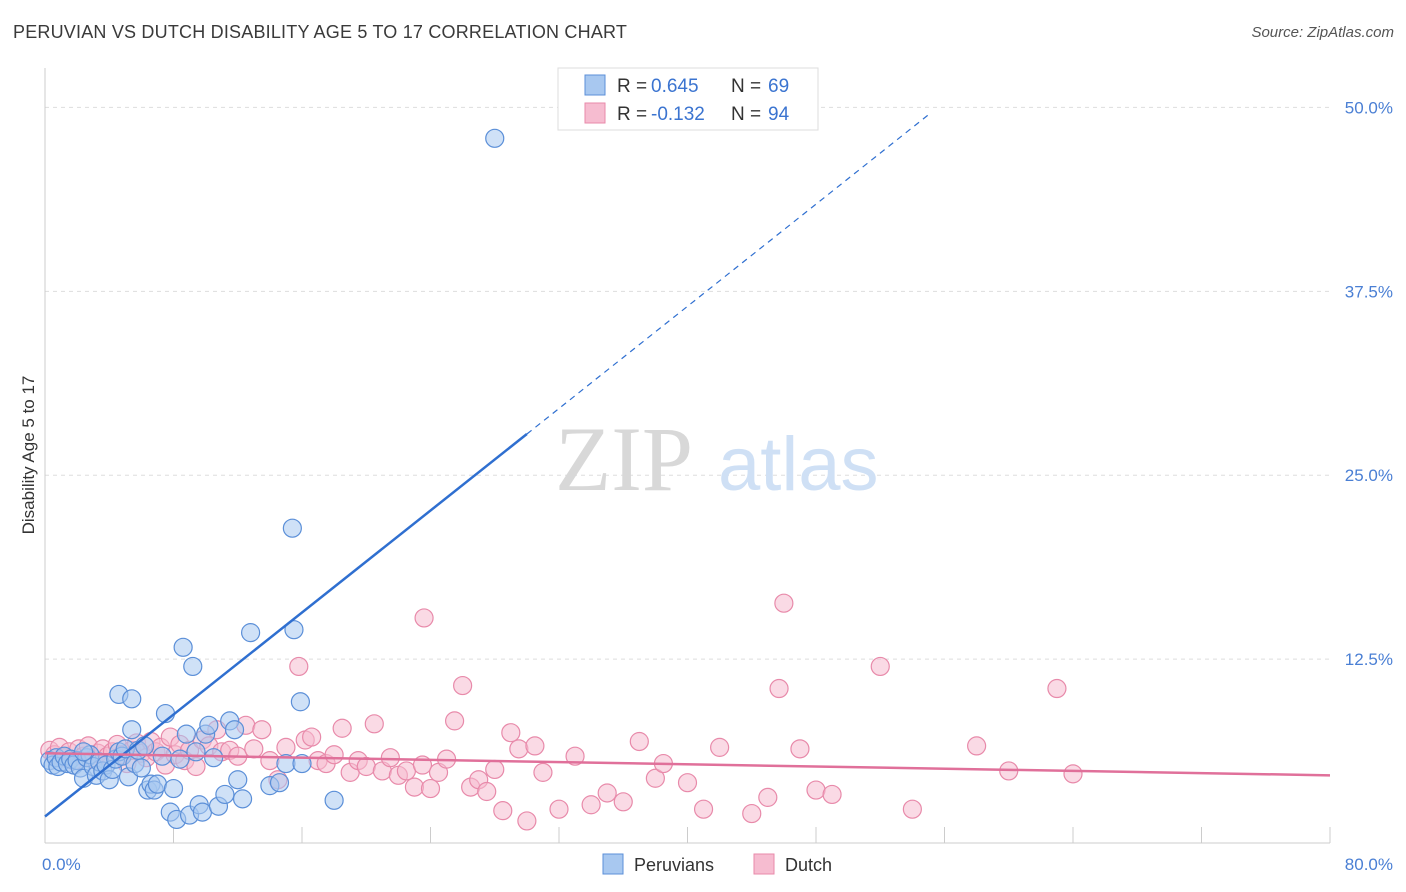 Image resolution: width=1406 pixels, height=892 pixels. Describe the element at coordinates (1369, 475) in the screenshot. I see `y-tick-label-1: 25.0%` at that location.